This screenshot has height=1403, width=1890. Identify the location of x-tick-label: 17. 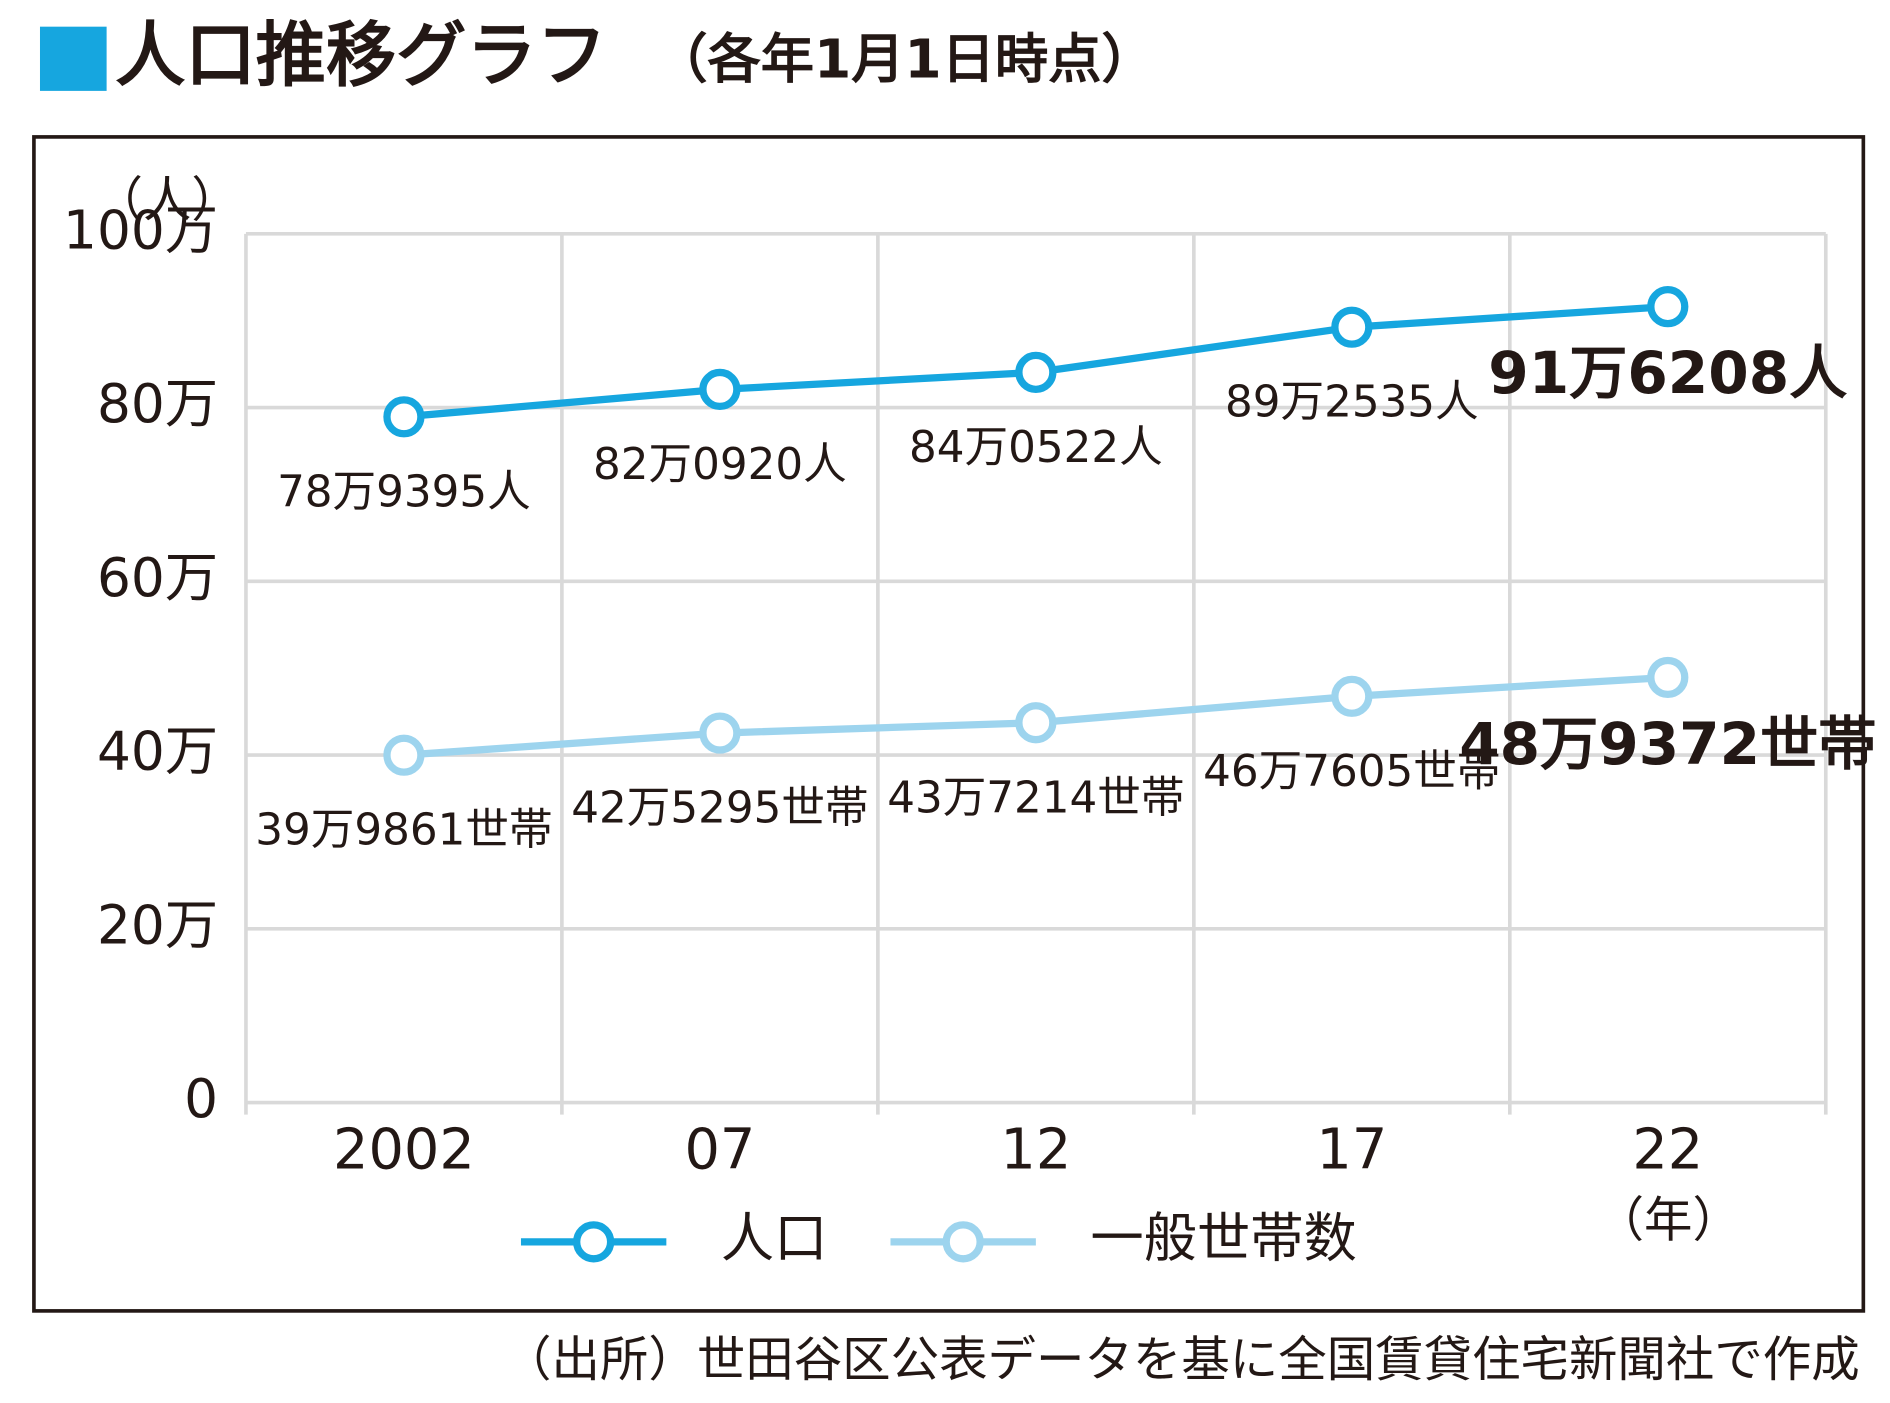
(1351, 1150).